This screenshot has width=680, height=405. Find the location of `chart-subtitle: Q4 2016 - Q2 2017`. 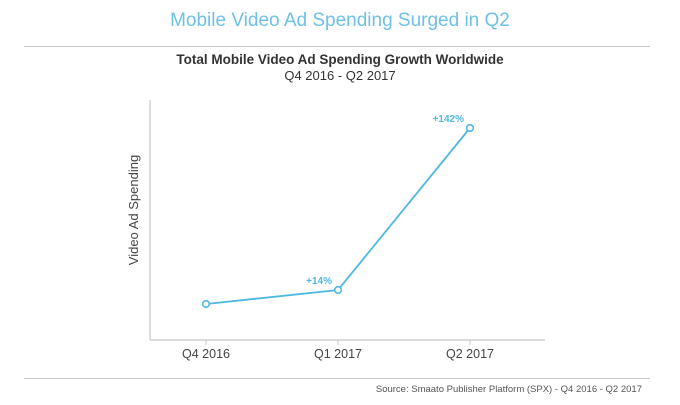

chart-subtitle: Q4 2016 - Q2 2017 is located at coordinates (340, 75).